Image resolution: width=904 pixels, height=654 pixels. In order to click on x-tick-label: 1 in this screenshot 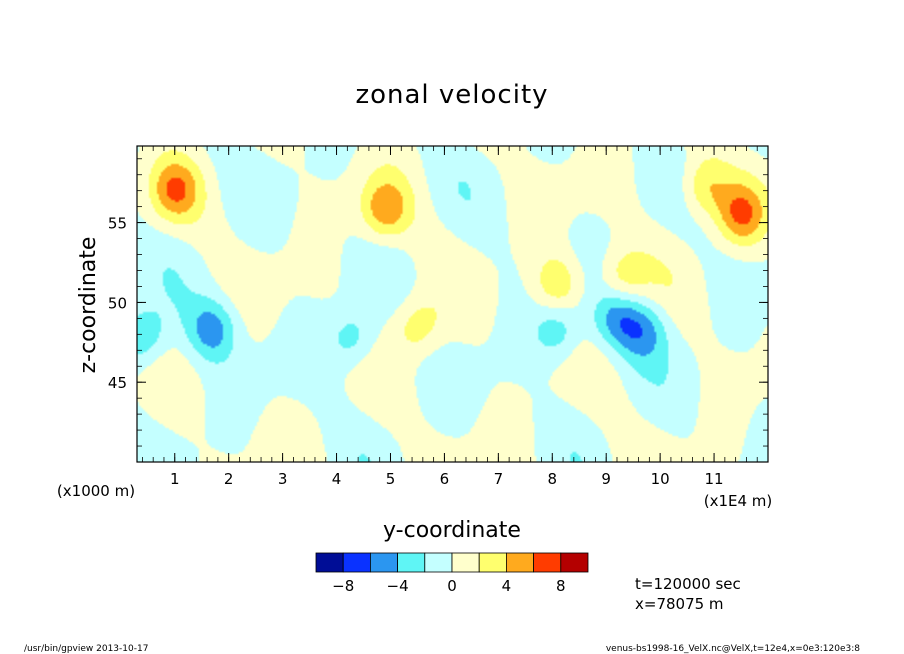, I will do `click(175, 479)`.